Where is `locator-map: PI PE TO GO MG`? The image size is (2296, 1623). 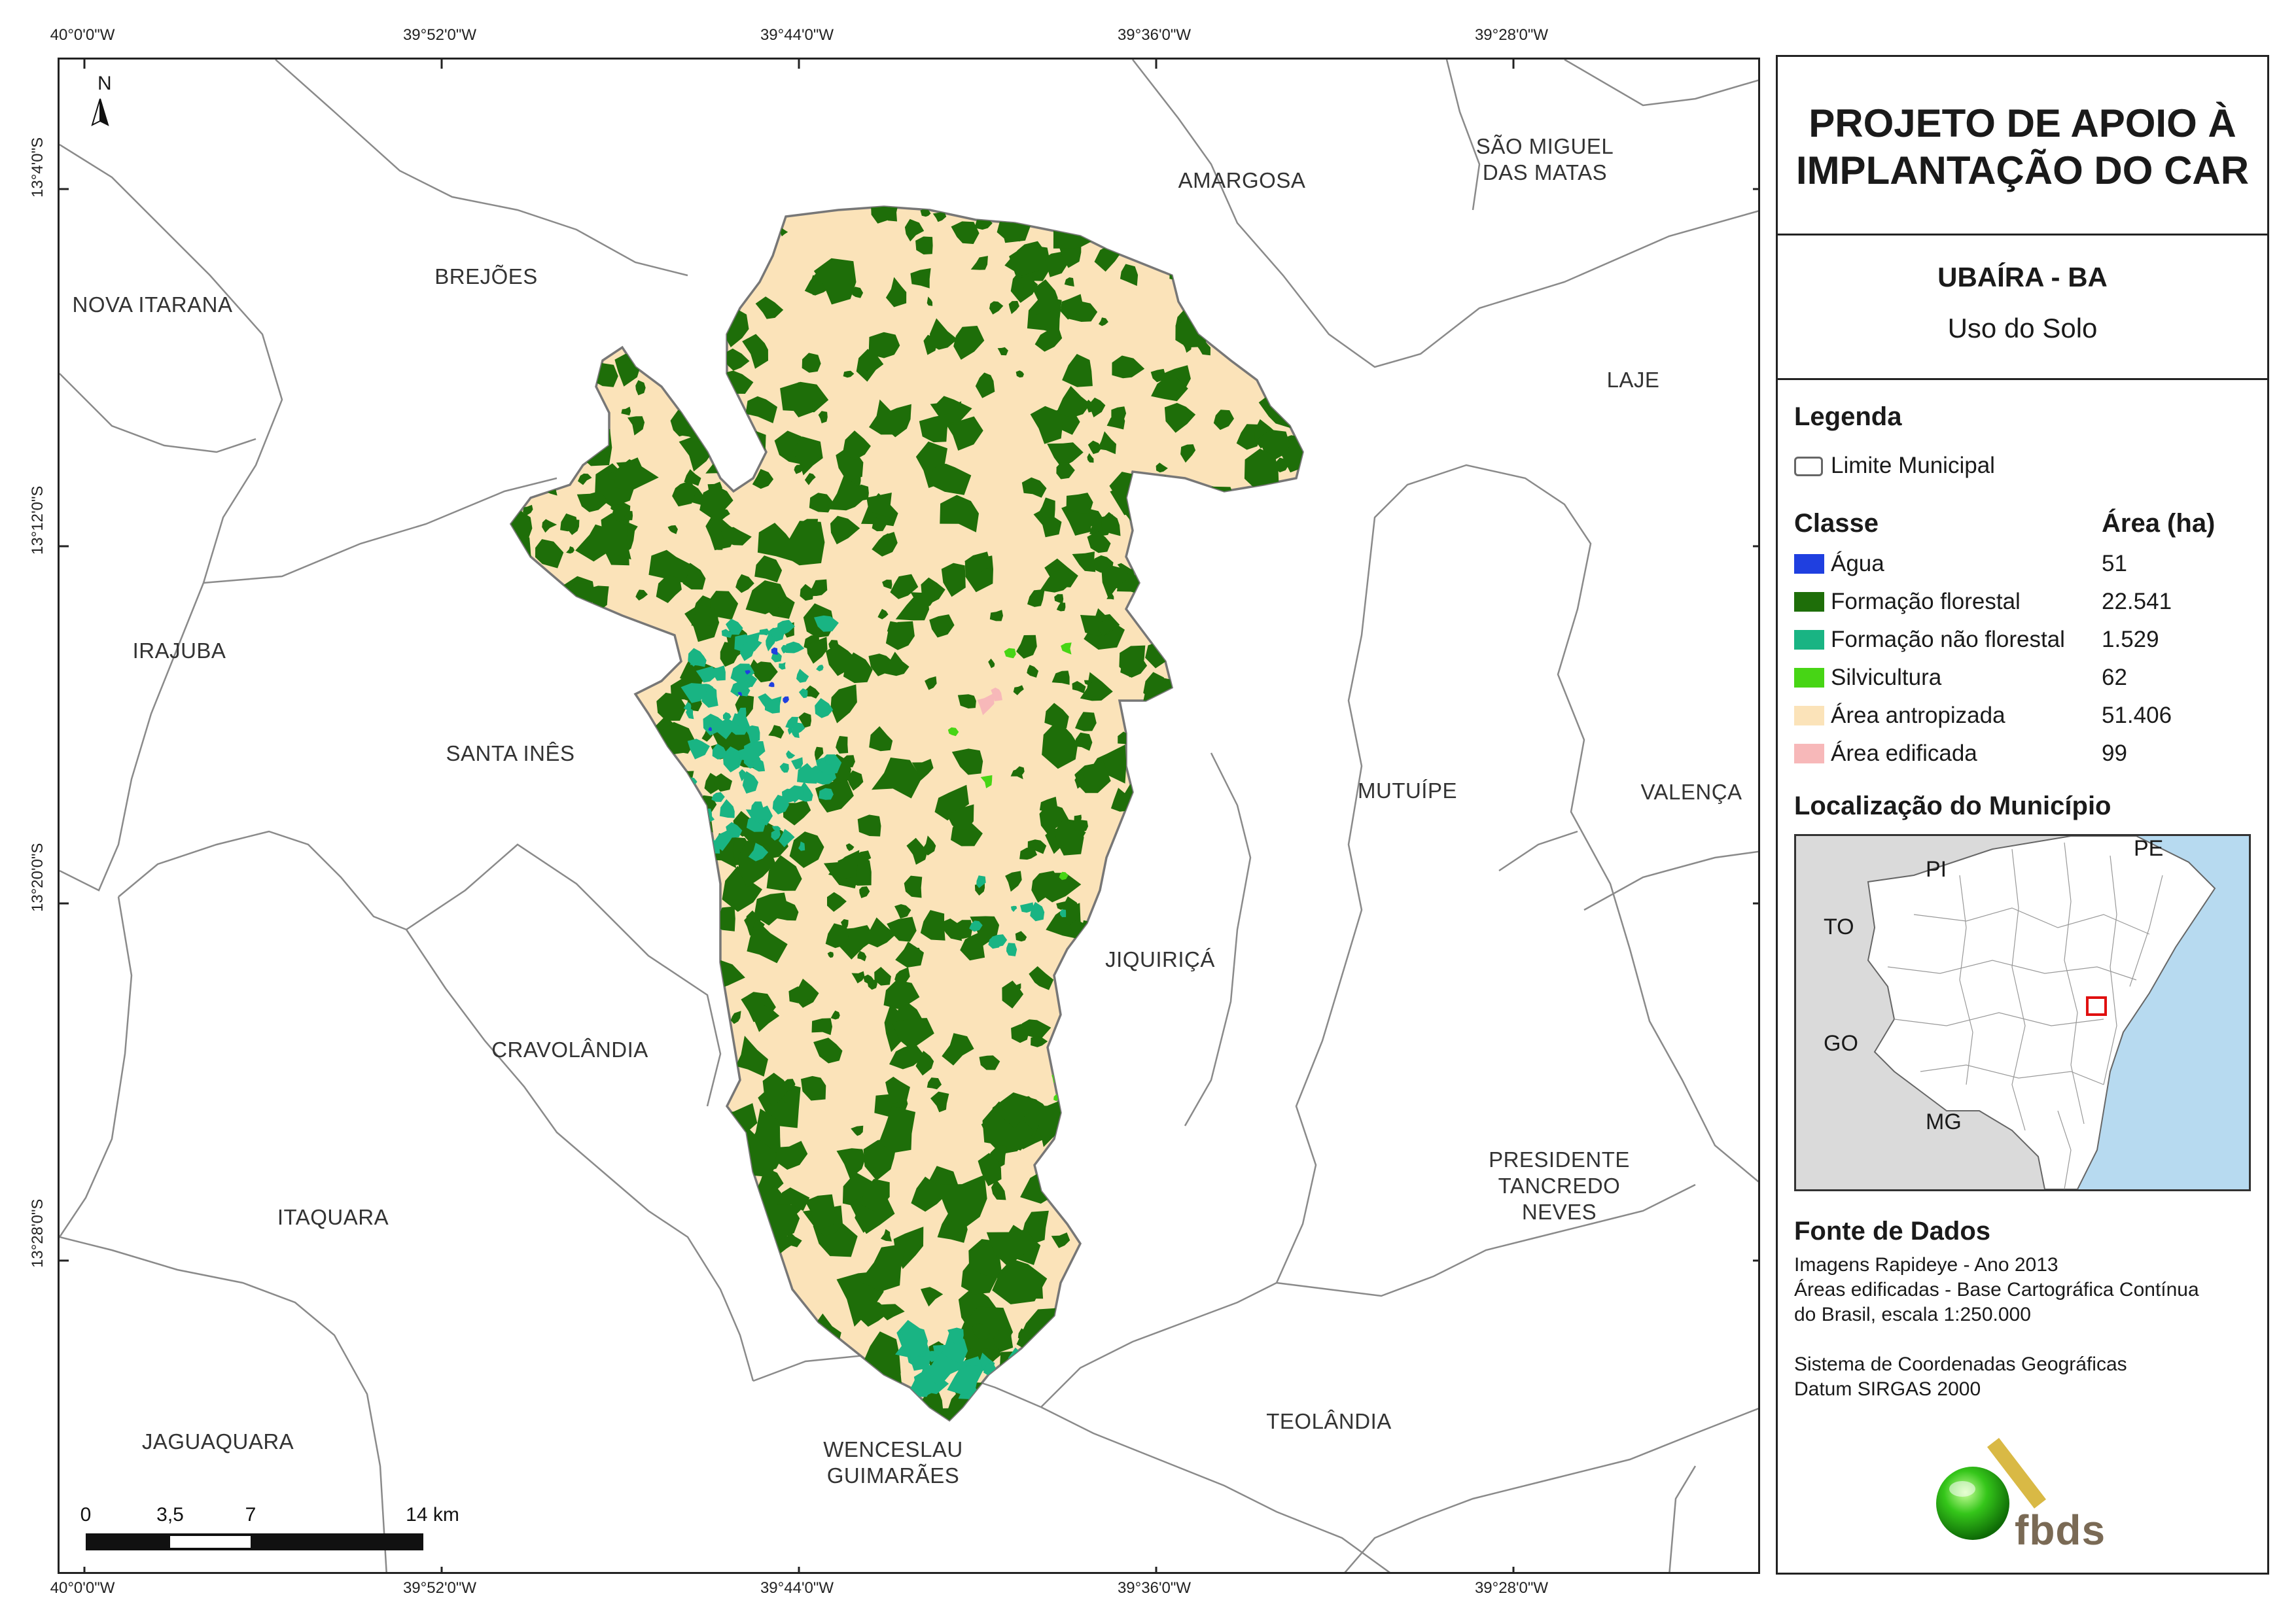 locator-map: PI PE TO GO MG is located at coordinates (2023, 1013).